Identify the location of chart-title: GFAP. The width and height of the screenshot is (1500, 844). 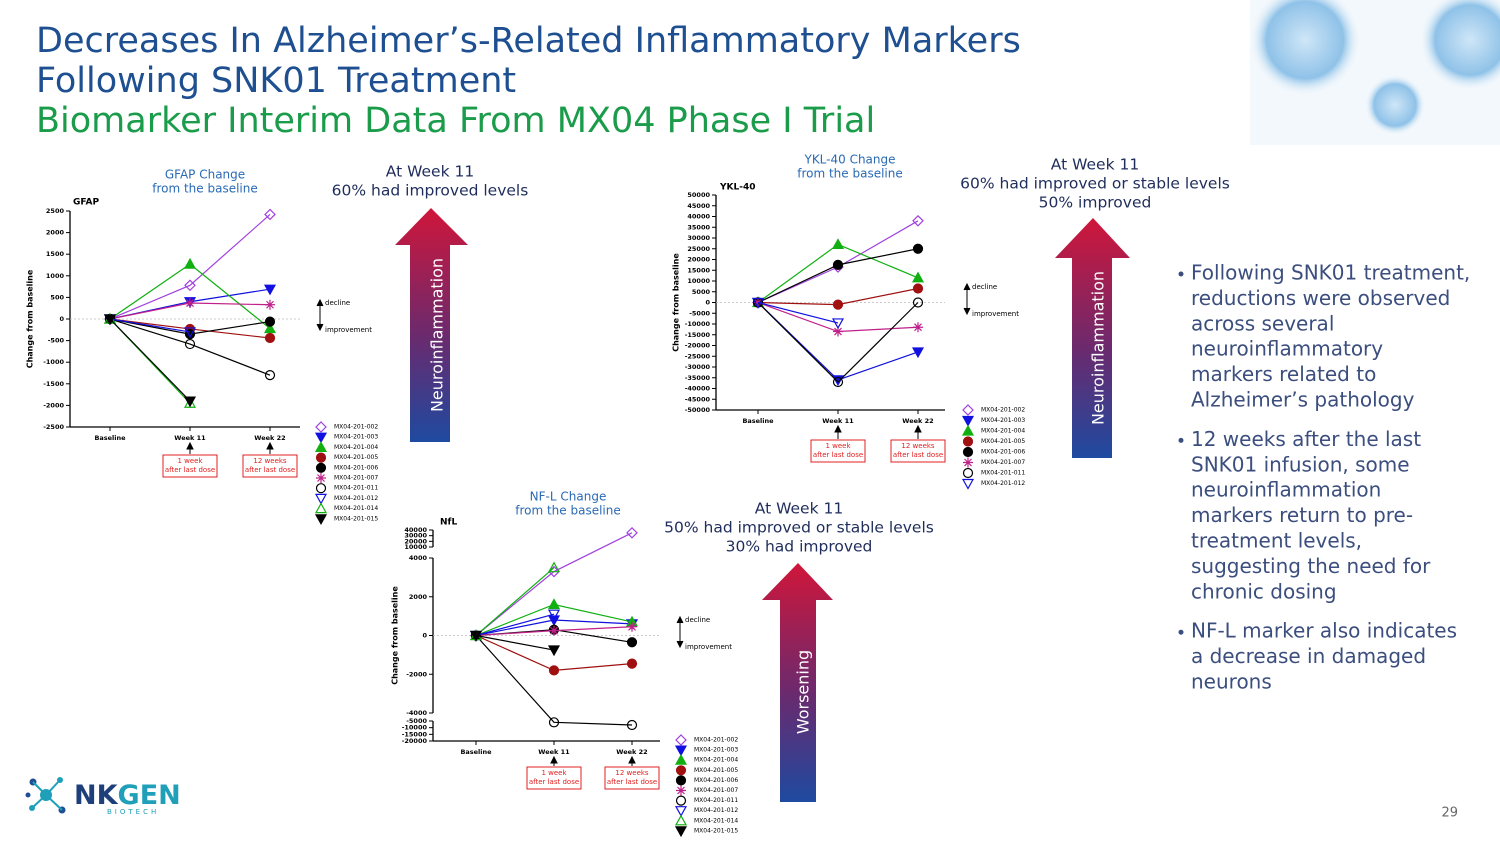
(86, 203).